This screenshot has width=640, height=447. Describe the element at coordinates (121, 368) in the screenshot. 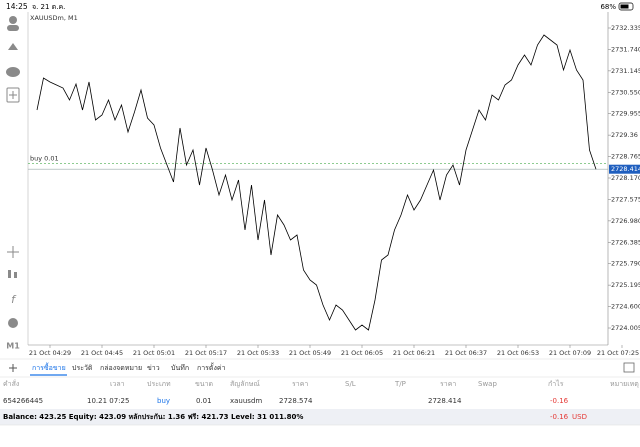

I see `tab: กล่องจดหมาย` at that location.